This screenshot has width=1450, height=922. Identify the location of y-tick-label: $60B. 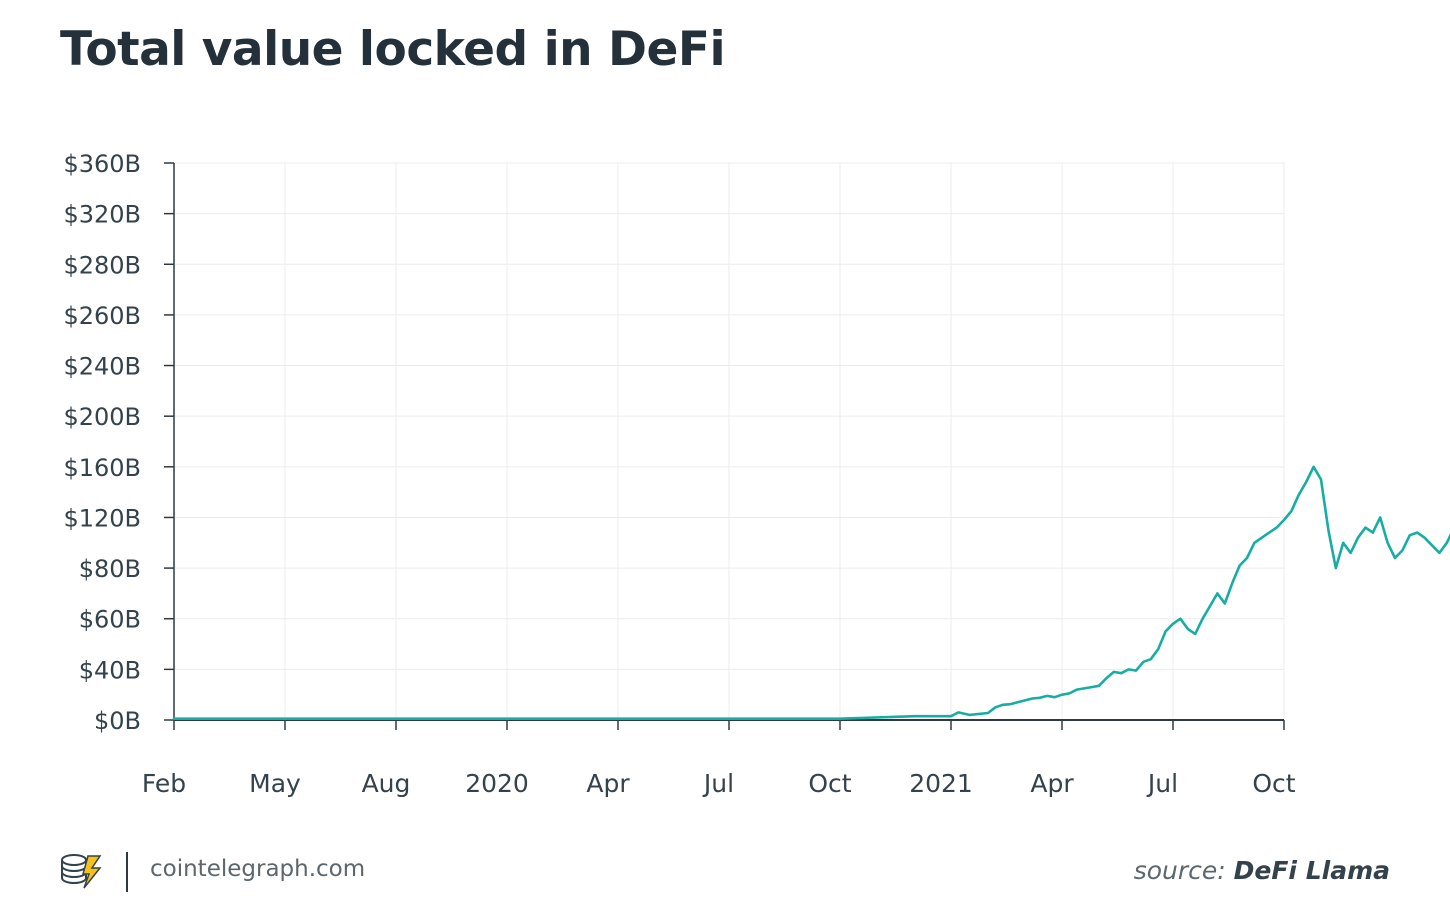
(110, 620).